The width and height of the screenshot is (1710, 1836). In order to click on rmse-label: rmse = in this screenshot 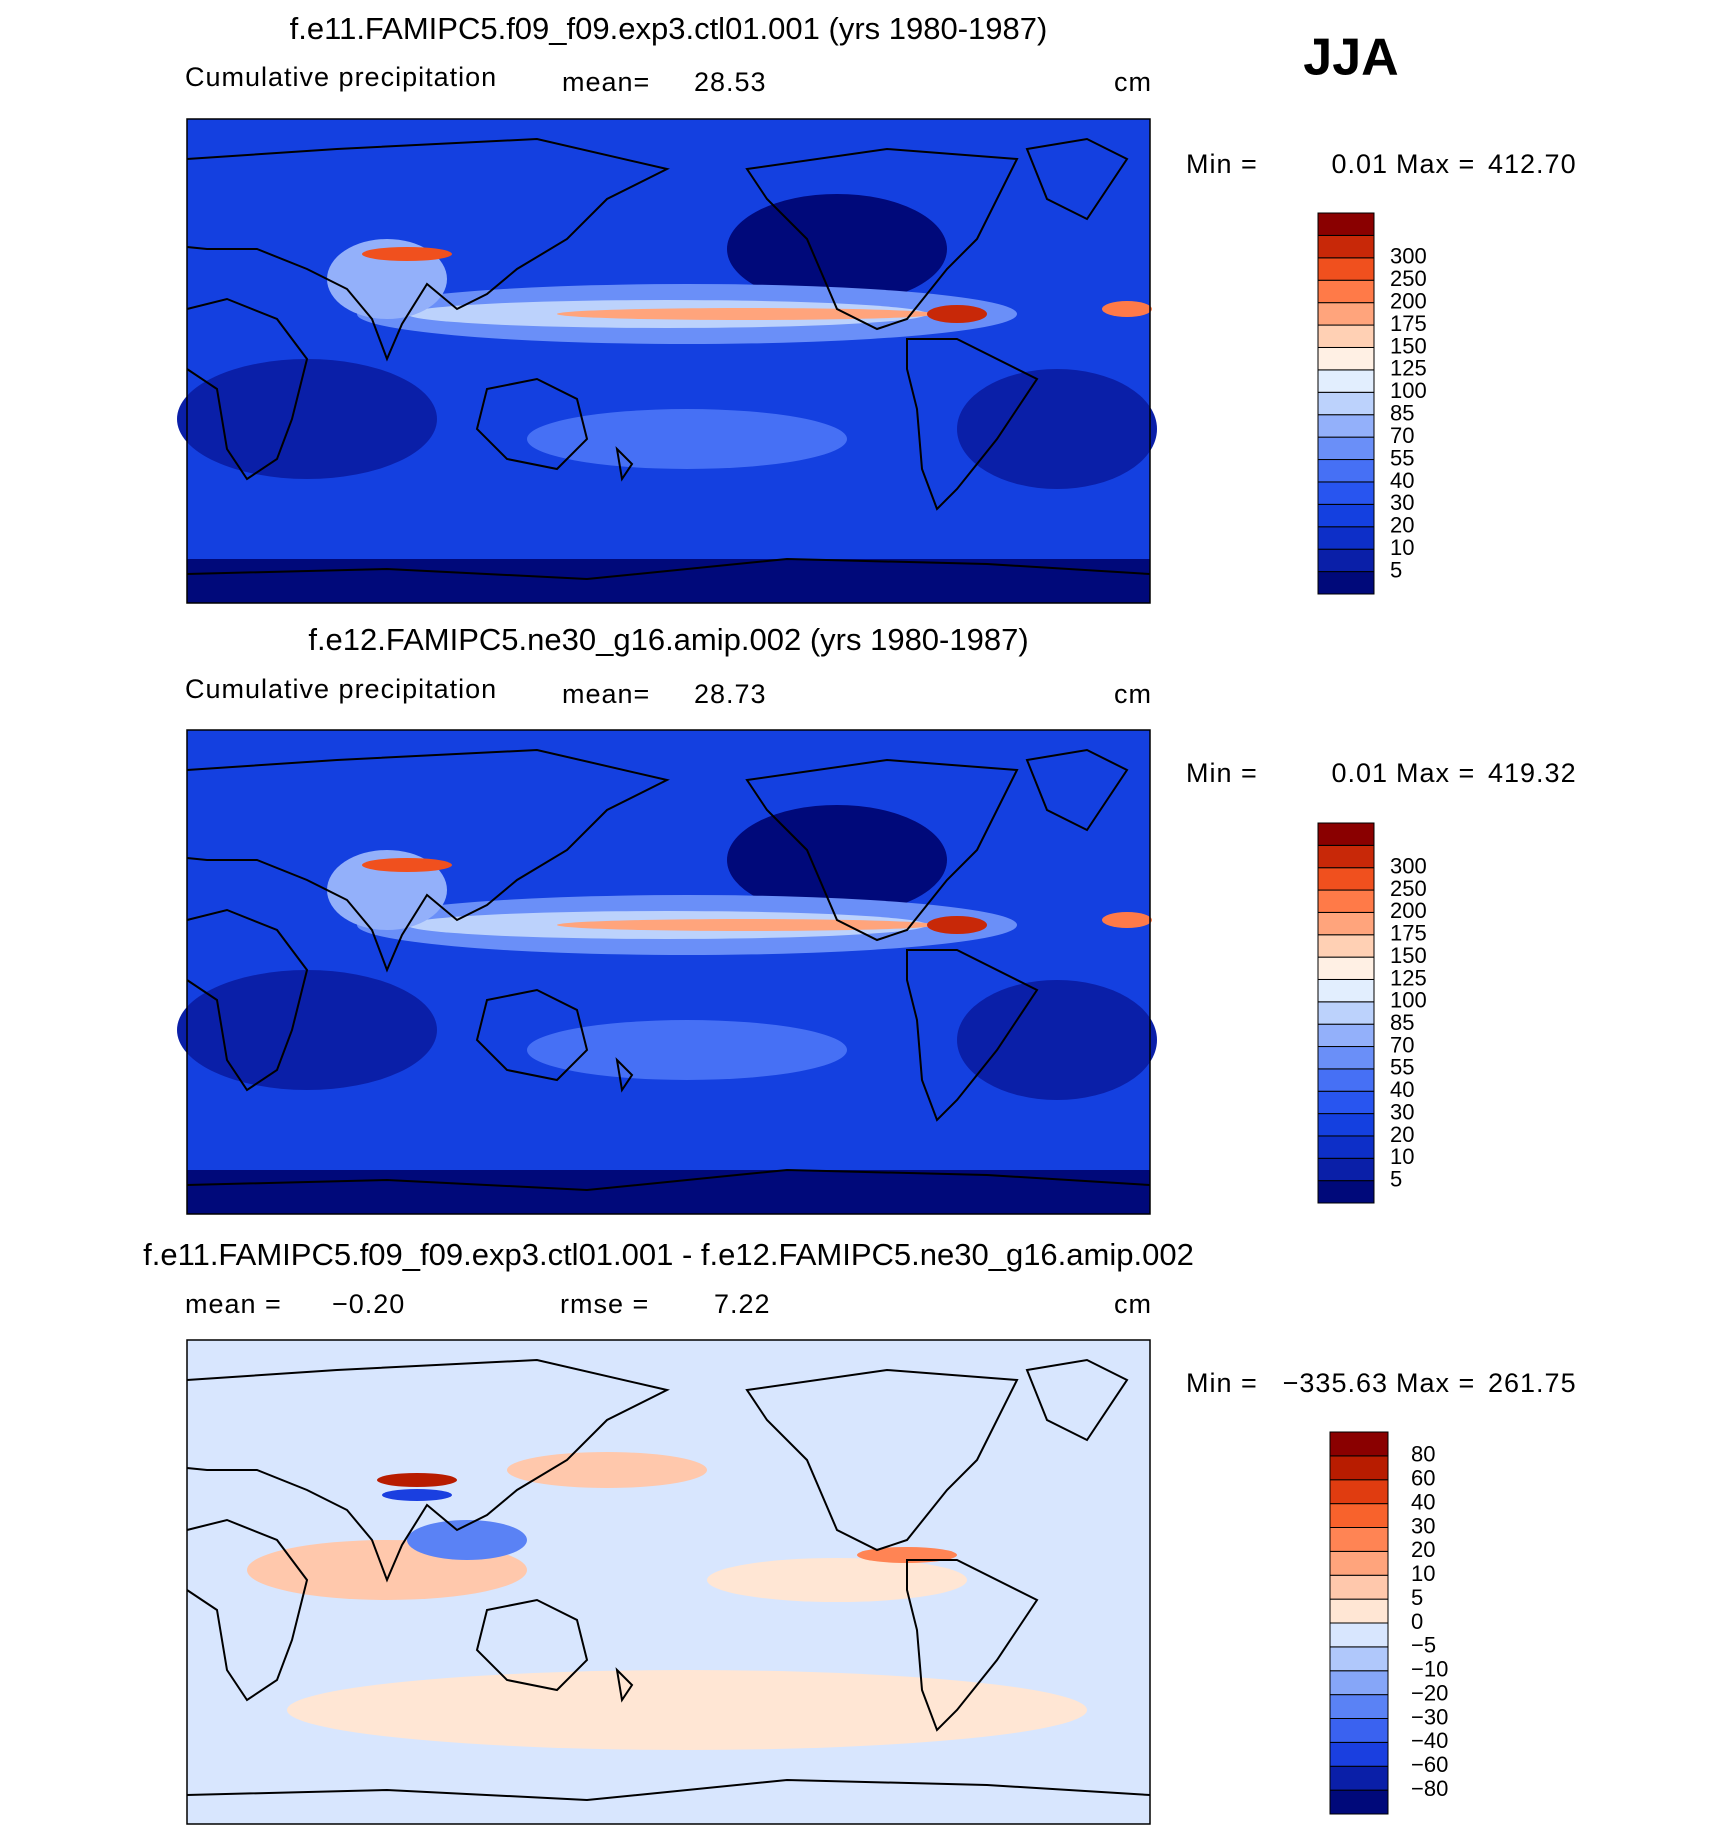, I will do `click(604, 1304)`.